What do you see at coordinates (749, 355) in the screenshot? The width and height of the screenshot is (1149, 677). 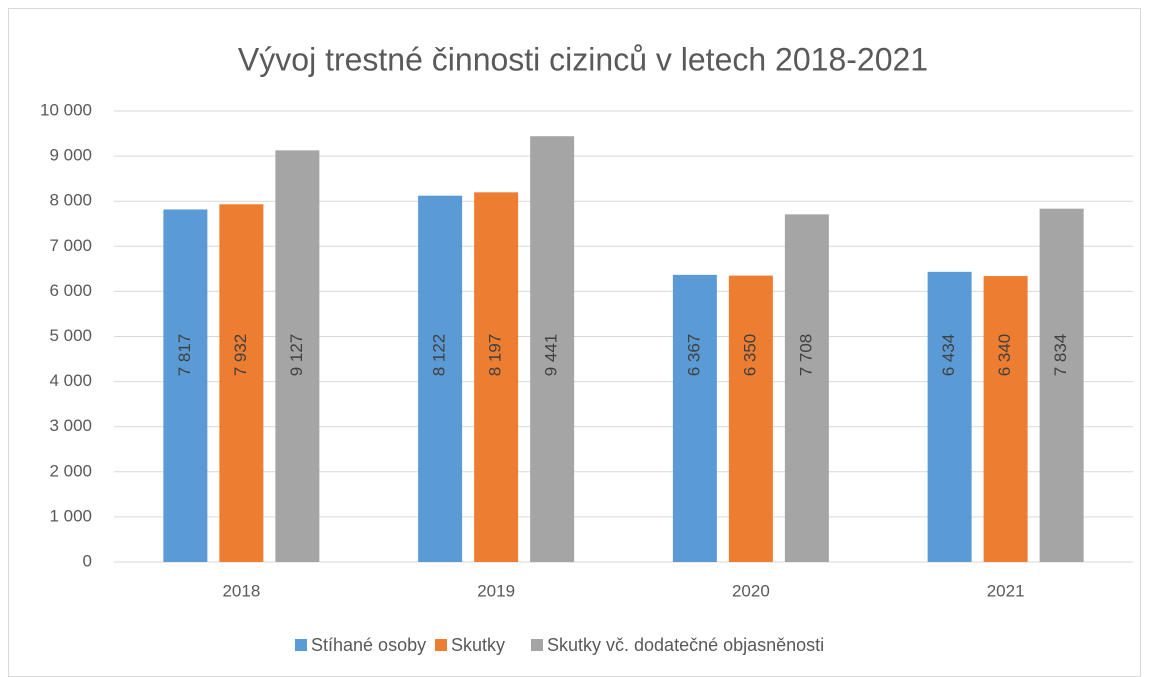 I see `value-label: 6 350` at bounding box center [749, 355].